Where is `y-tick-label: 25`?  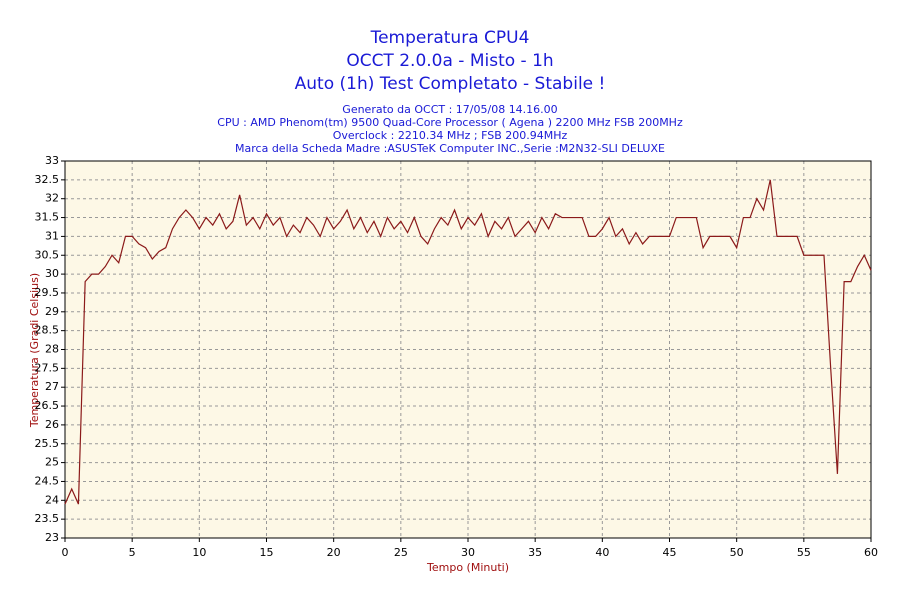 y-tick-label: 25 is located at coordinates (52, 462).